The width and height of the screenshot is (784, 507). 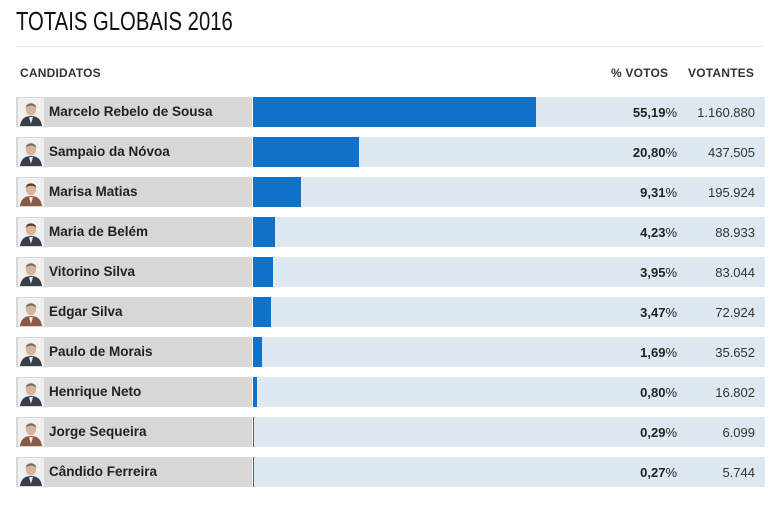 I want to click on percent-value: 3,95, so click(x=653, y=272).